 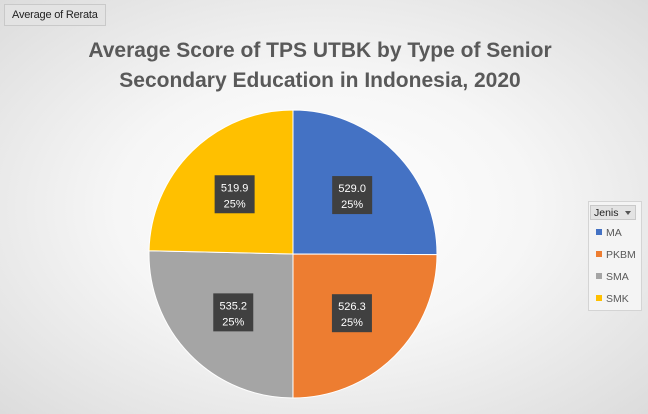 I want to click on value-field-button: Average of Rerata, so click(x=55, y=15).